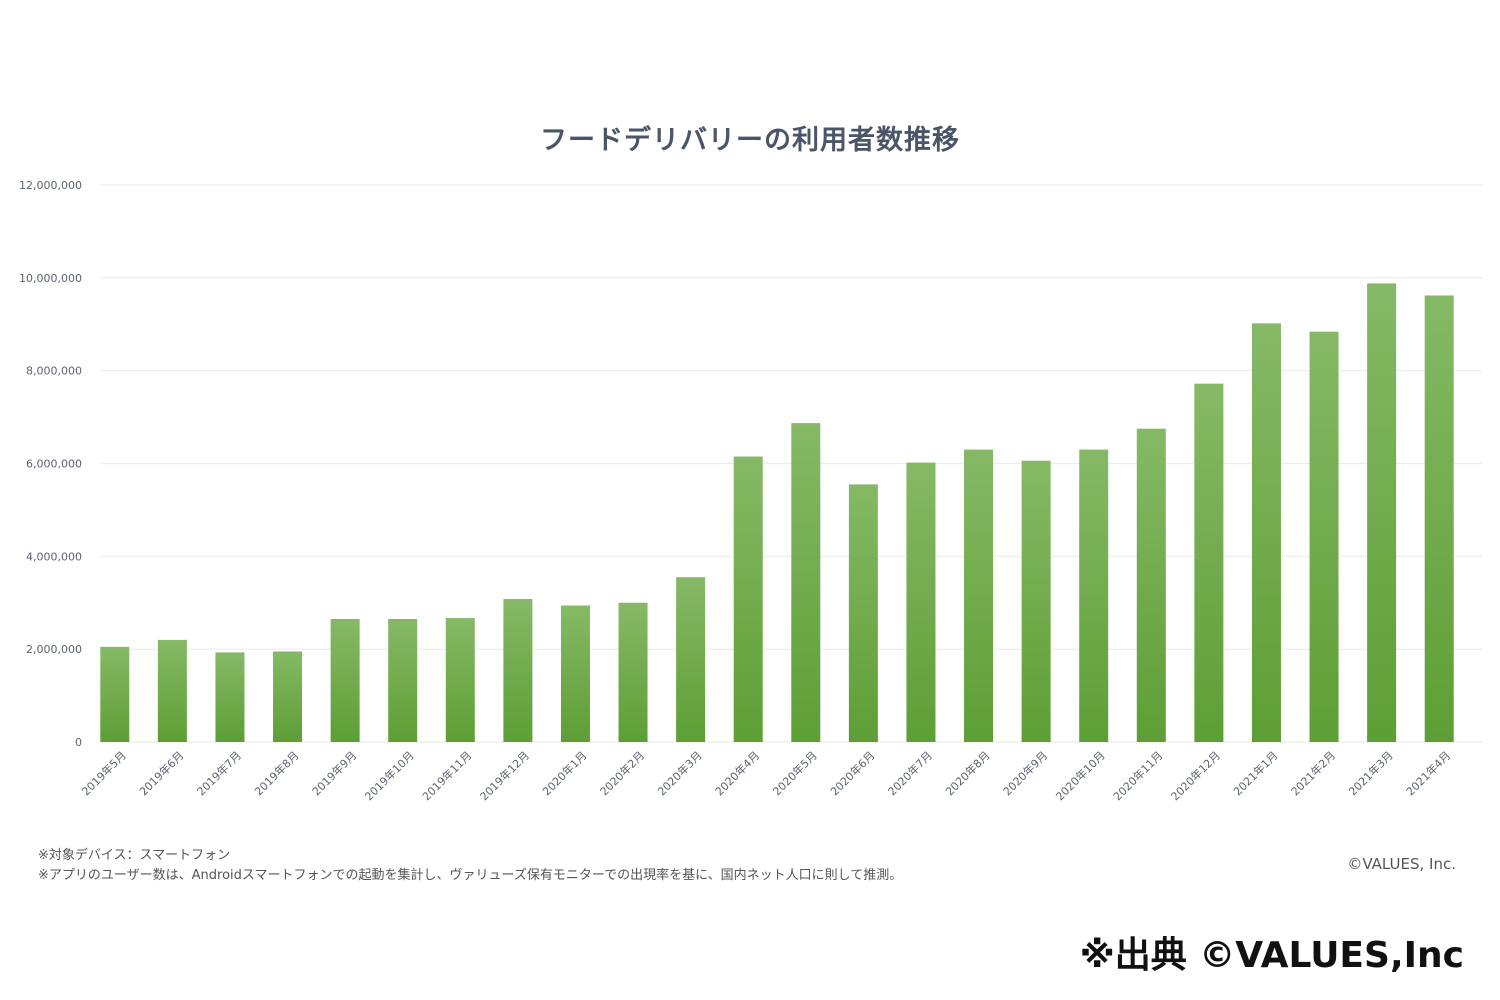  What do you see at coordinates (1401, 864) in the screenshot?
I see `copyright-label: ©VALUES, Inc.` at bounding box center [1401, 864].